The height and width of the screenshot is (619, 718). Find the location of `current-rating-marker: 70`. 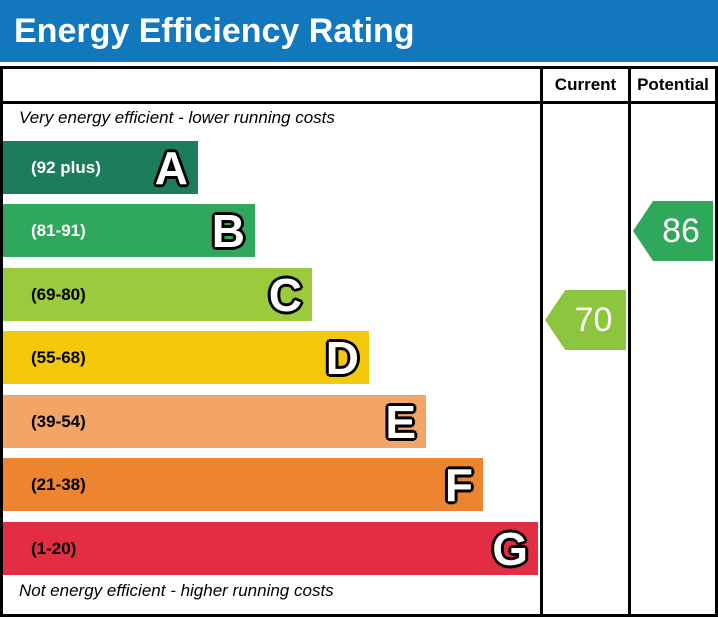

current-rating-marker: 70 is located at coordinates (585, 320).